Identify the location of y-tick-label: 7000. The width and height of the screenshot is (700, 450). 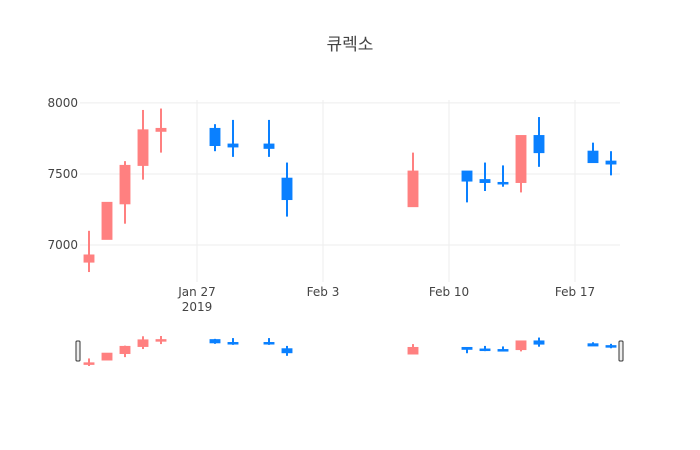
(62, 245).